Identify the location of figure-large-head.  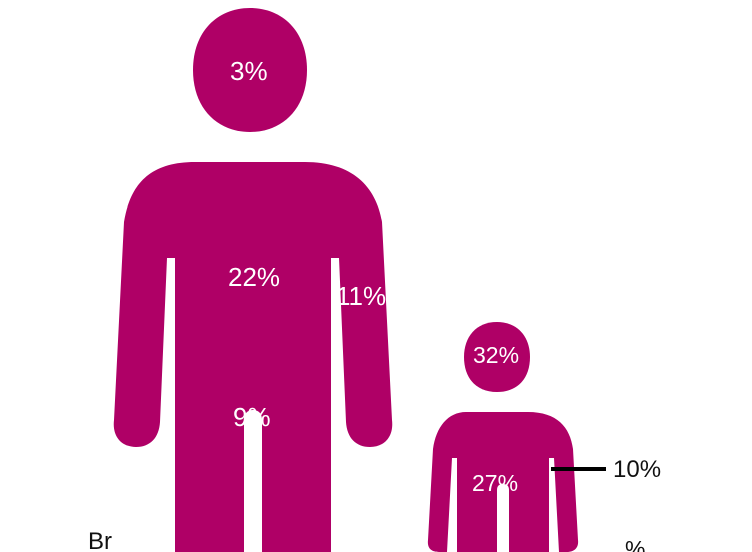
(250, 70).